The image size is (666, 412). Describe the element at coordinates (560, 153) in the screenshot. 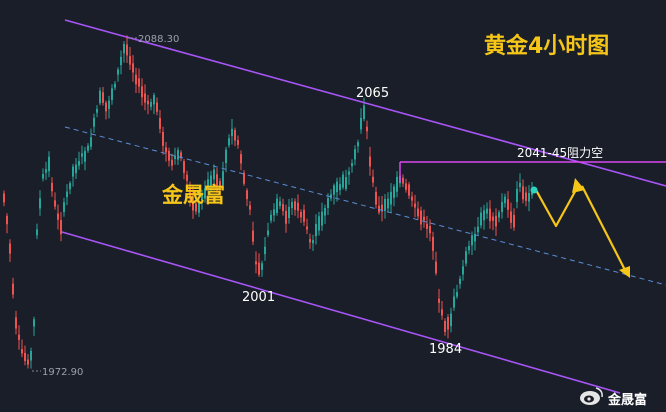

I see `resistance-zone-label: 2041-45阻力空` at that location.